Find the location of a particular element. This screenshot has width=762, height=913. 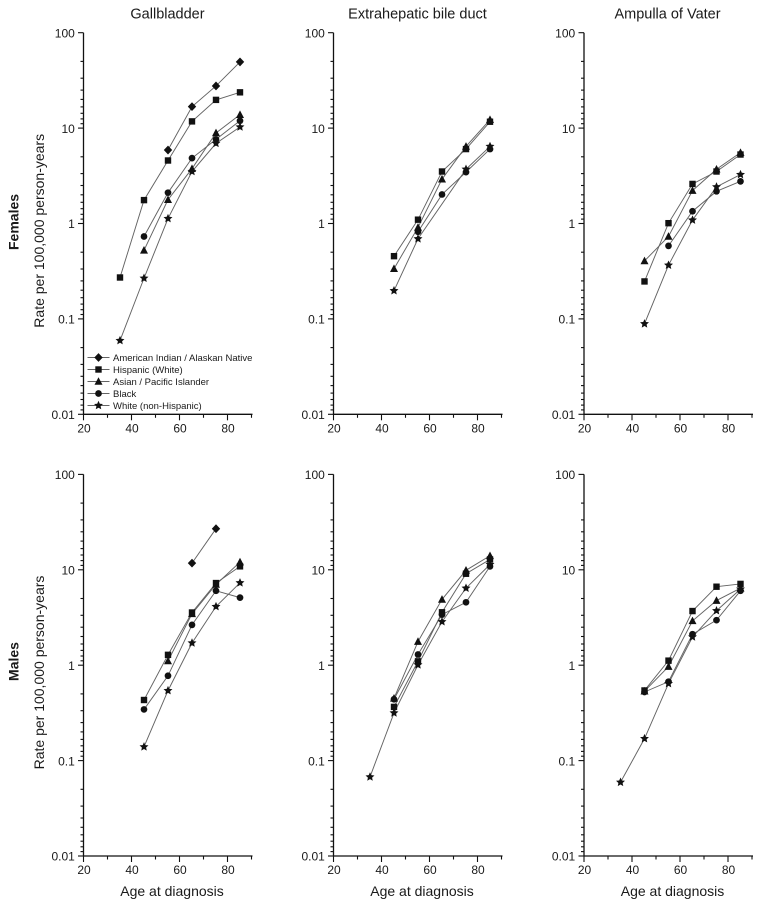

svg-text: Asian / Pacific Islander is located at coordinates (161, 382).